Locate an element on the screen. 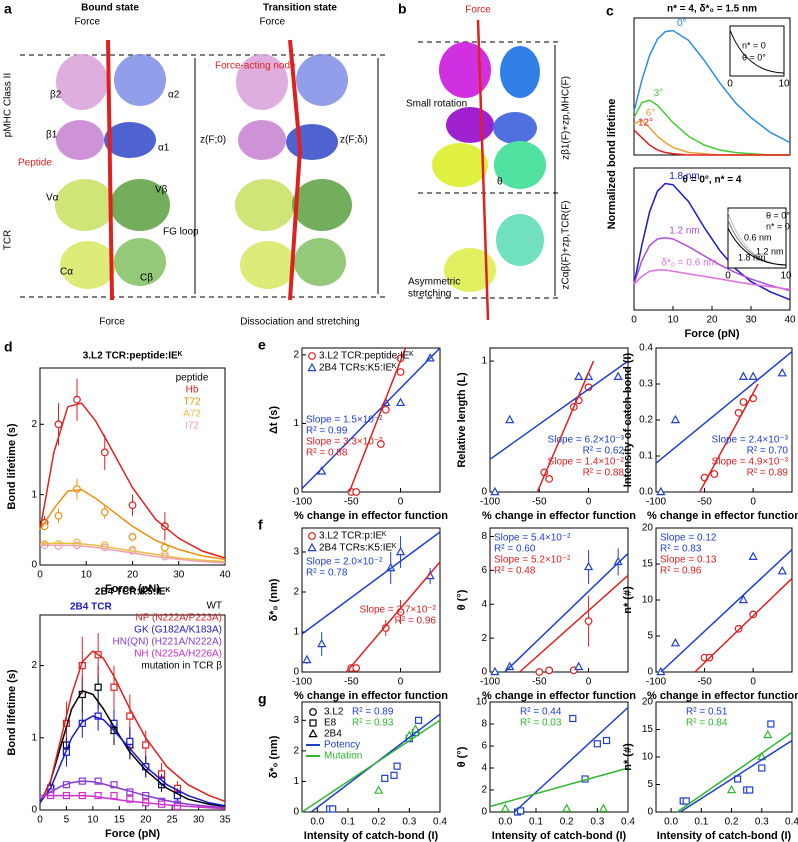  panel-letter: a is located at coordinates (8, 9).